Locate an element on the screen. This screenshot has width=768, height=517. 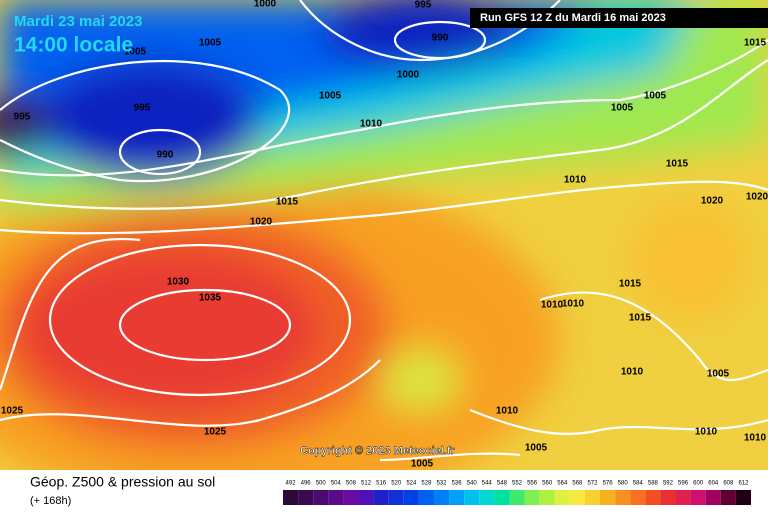
scale-label: 564 is located at coordinates (562, 484).